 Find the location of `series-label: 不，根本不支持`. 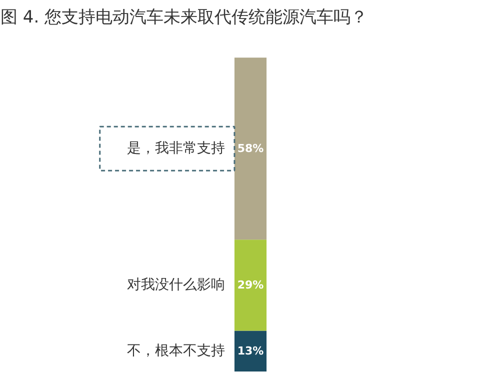

series-label: 不，根本不支持 is located at coordinates (175, 351).